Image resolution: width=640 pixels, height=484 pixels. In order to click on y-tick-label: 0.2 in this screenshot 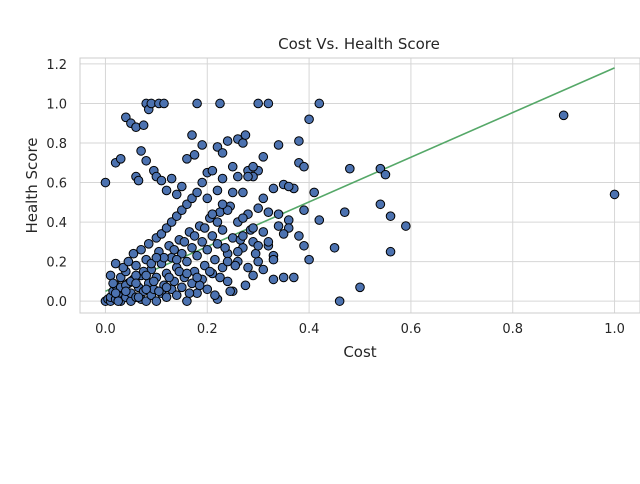, I will do `click(56, 263)`.